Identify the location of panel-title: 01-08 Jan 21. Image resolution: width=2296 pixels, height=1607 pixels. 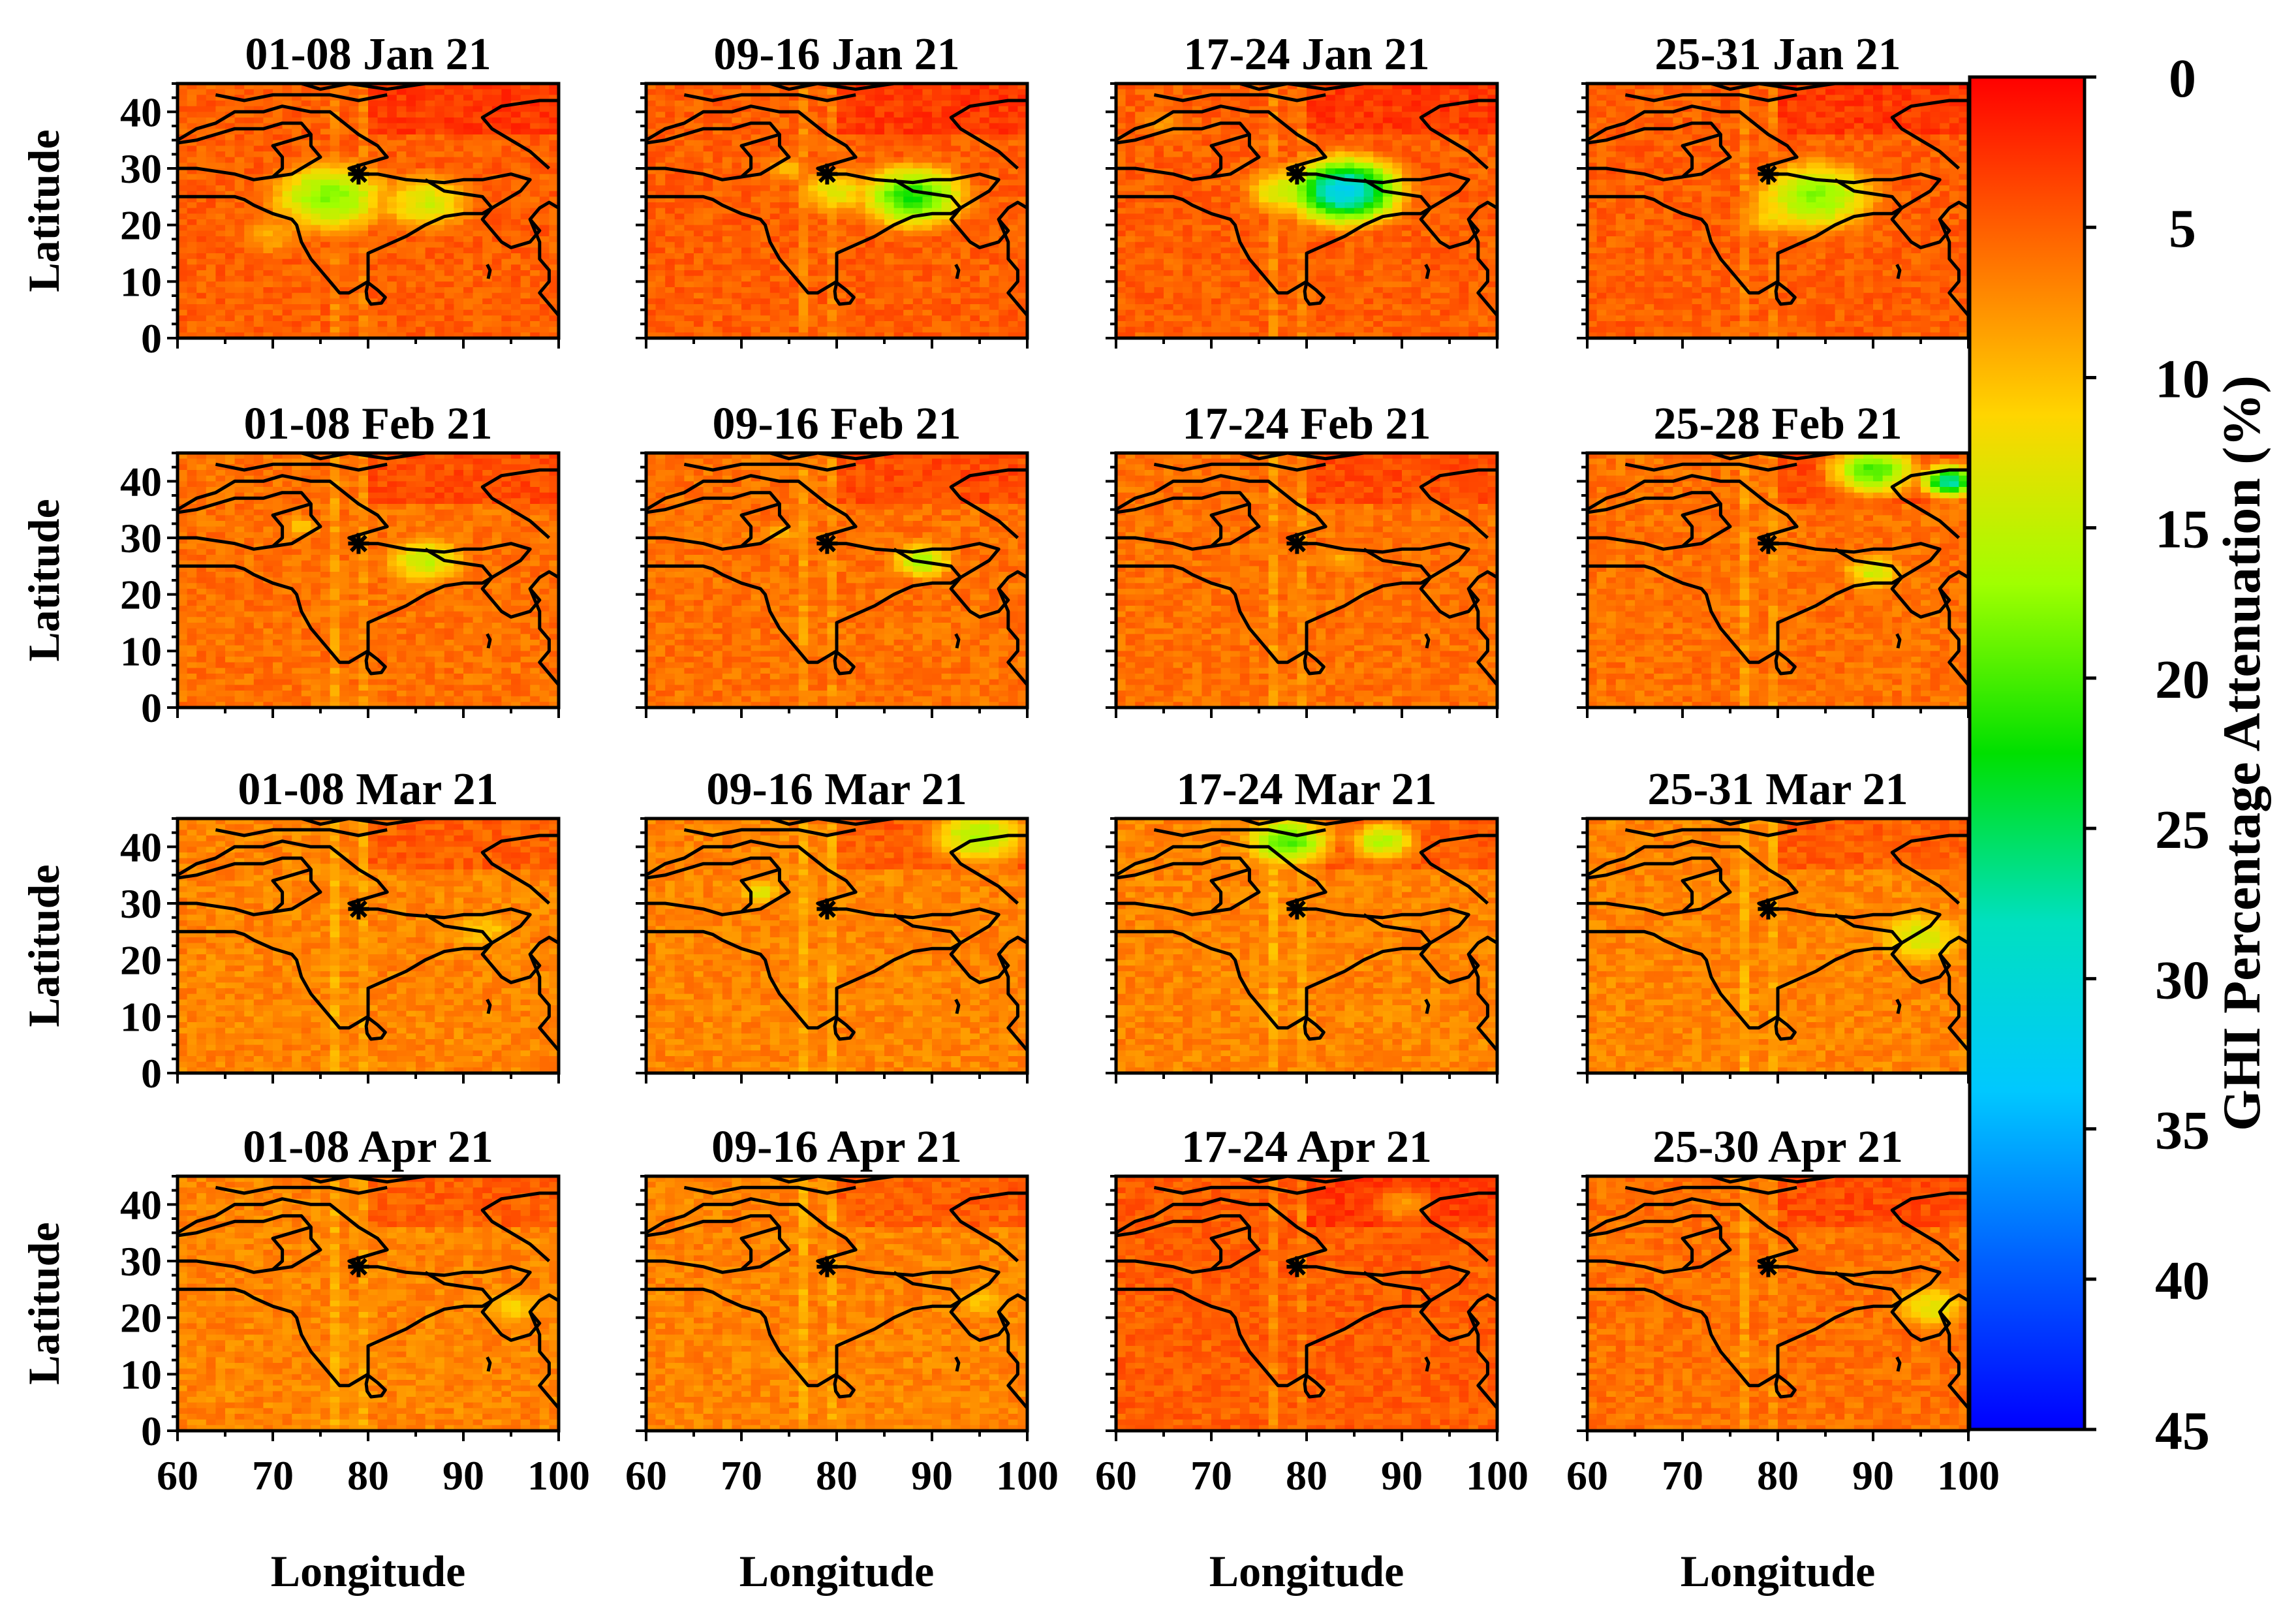
(368, 54).